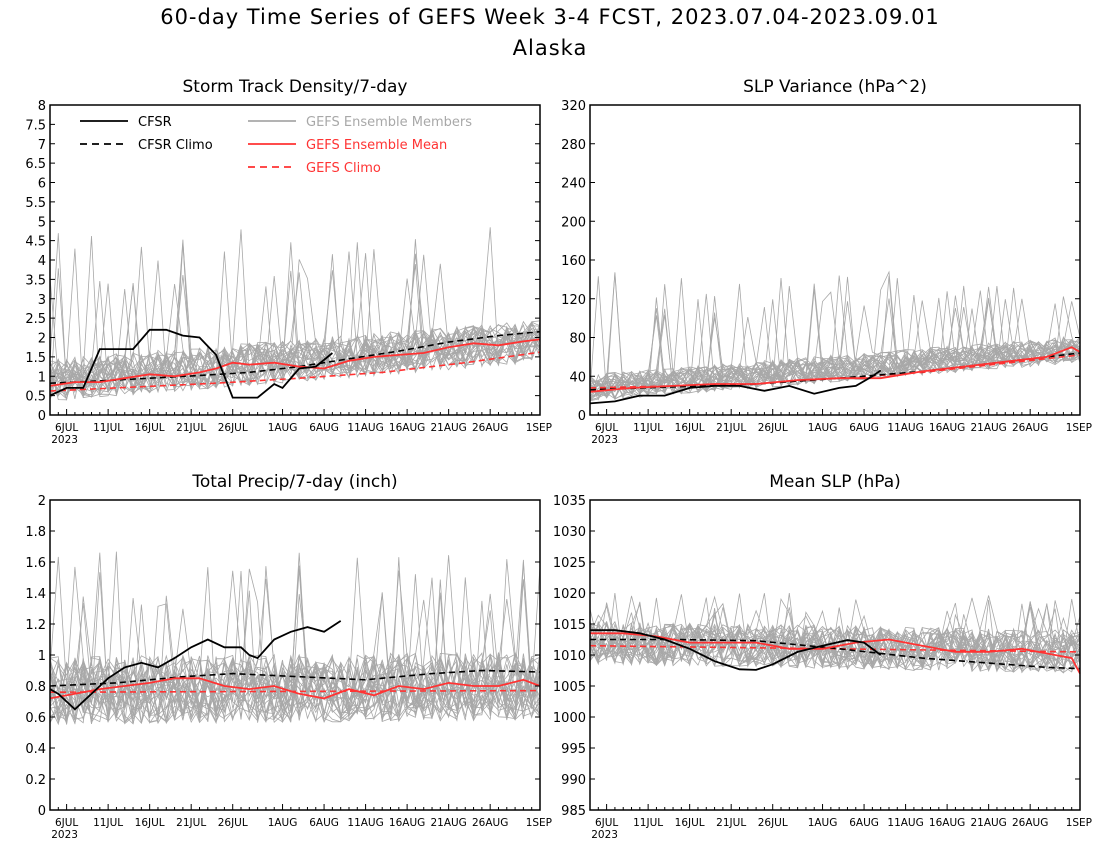 The width and height of the screenshot is (1100, 850). Describe the element at coordinates (573, 222) in the screenshot. I see `y-tick-label: 200` at that location.